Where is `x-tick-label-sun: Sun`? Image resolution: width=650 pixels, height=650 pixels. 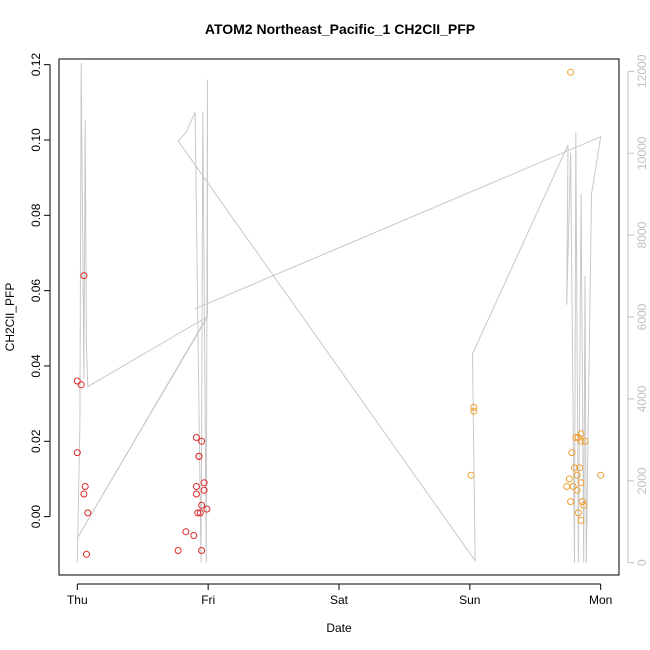
x-tick-label-sun: Sun is located at coordinates (469, 600).